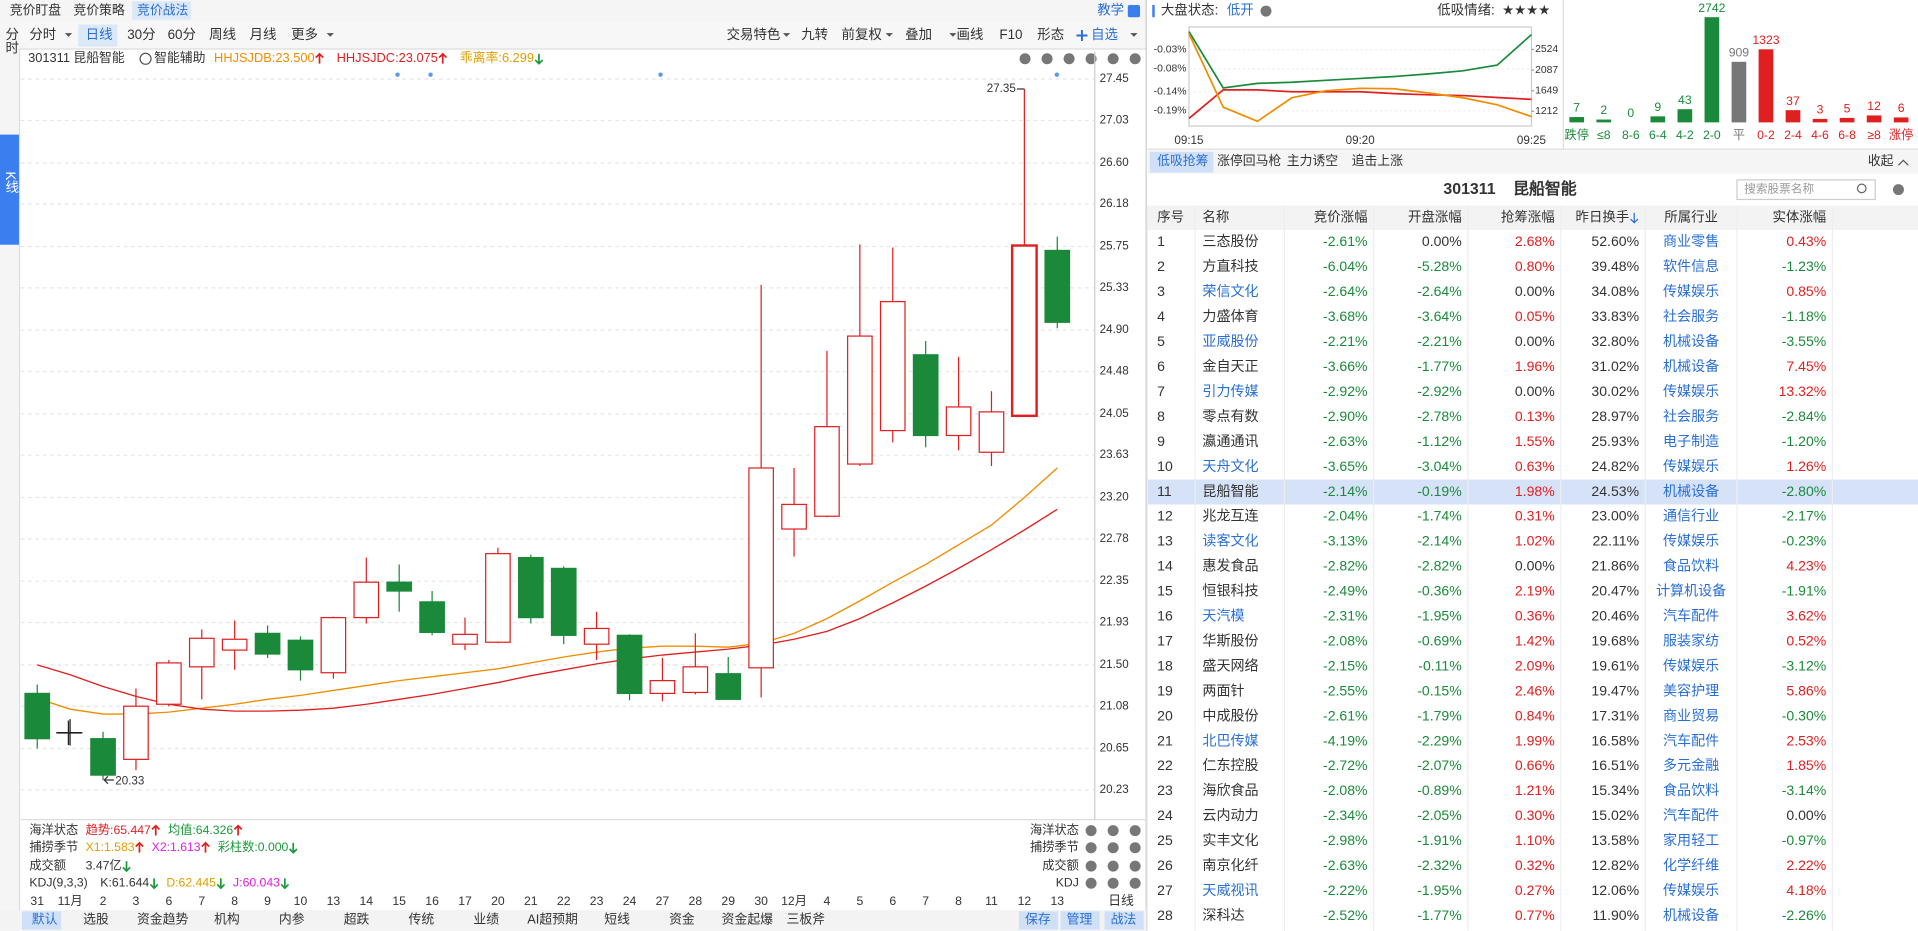 Image resolution: width=1918 pixels, height=931 pixels. What do you see at coordinates (1104, 34) in the screenshot?
I see `tool-button: 自选` at bounding box center [1104, 34].